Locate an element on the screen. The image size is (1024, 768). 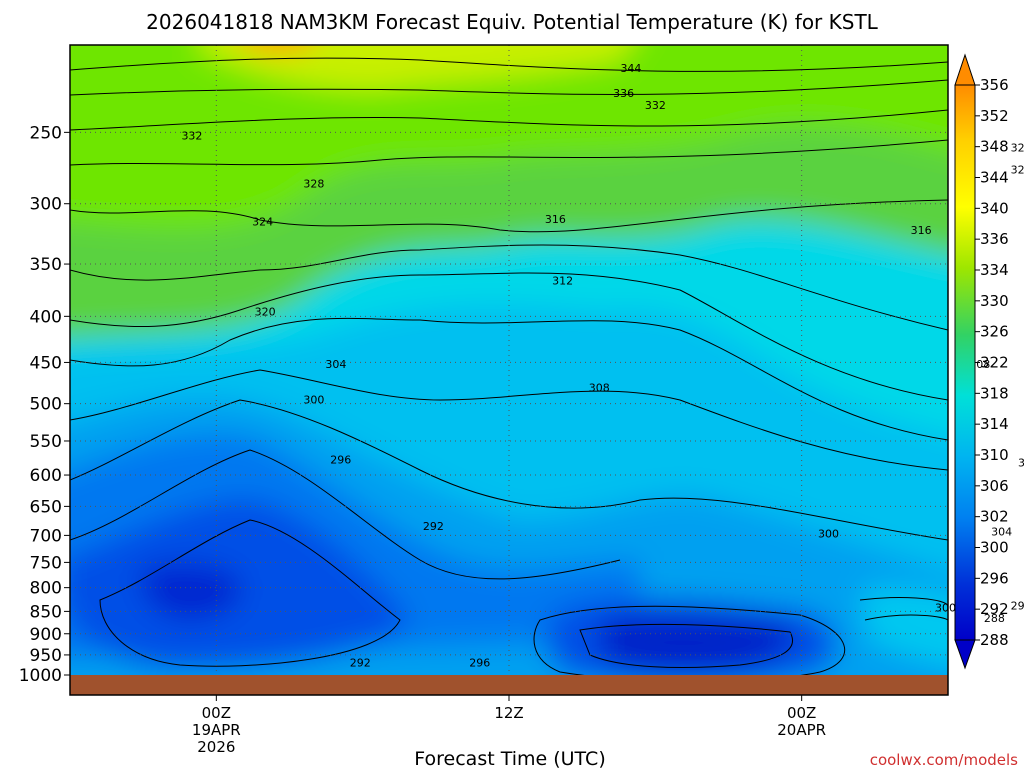
y-tick-label: 450 is located at coordinates (46, 363).